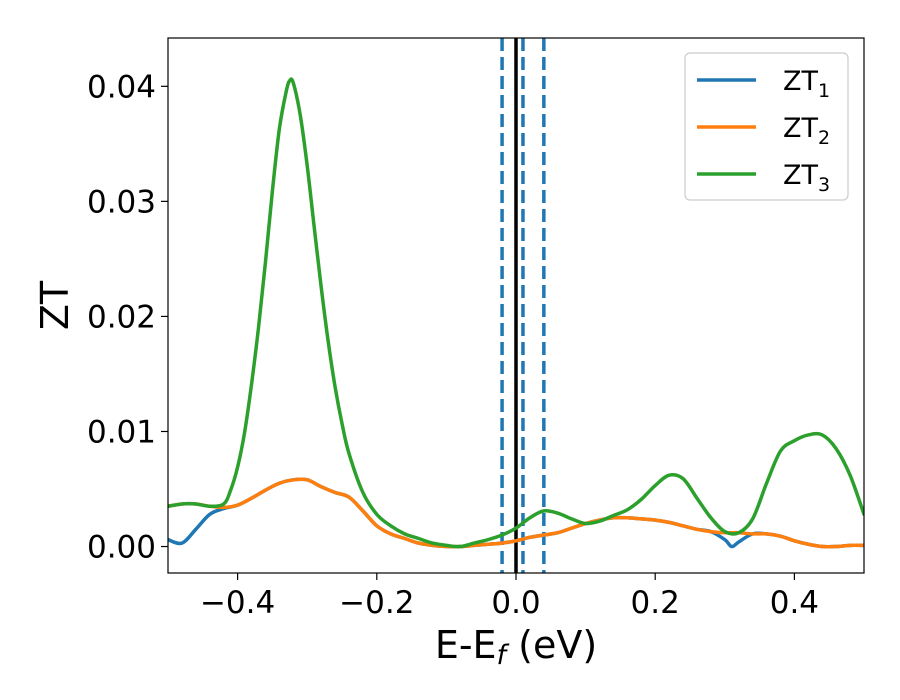 This screenshot has width=900, height=700. I want to click on y-tick-label: 0.01, so click(121, 432).